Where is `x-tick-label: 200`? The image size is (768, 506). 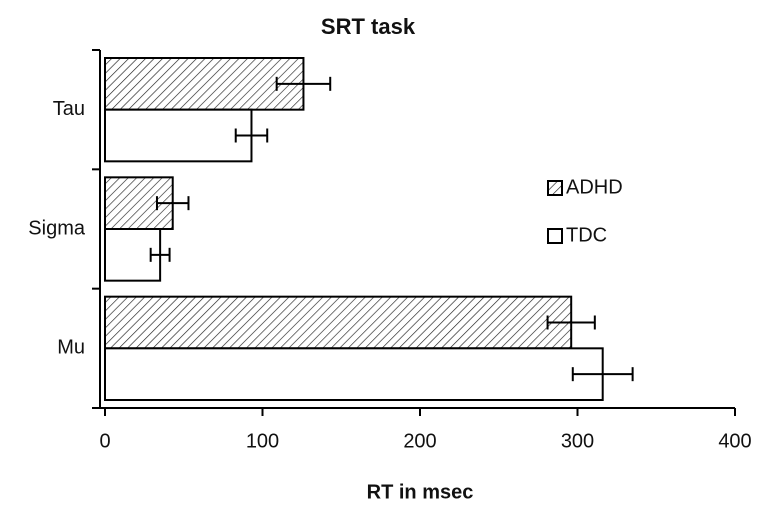
x-tick-label: 200 is located at coordinates (419, 441).